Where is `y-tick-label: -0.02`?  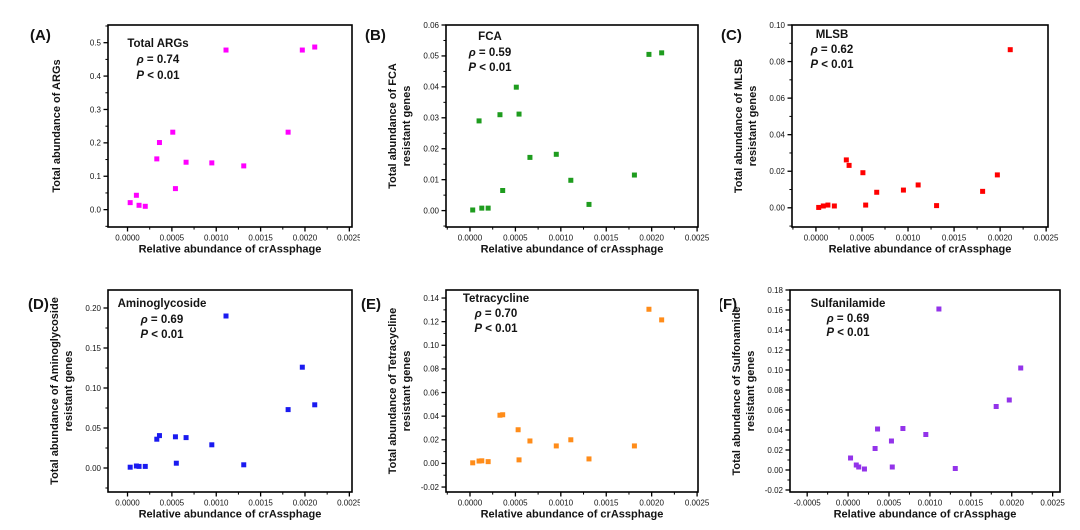
y-tick-label: -0.02 is located at coordinates (430, 487).